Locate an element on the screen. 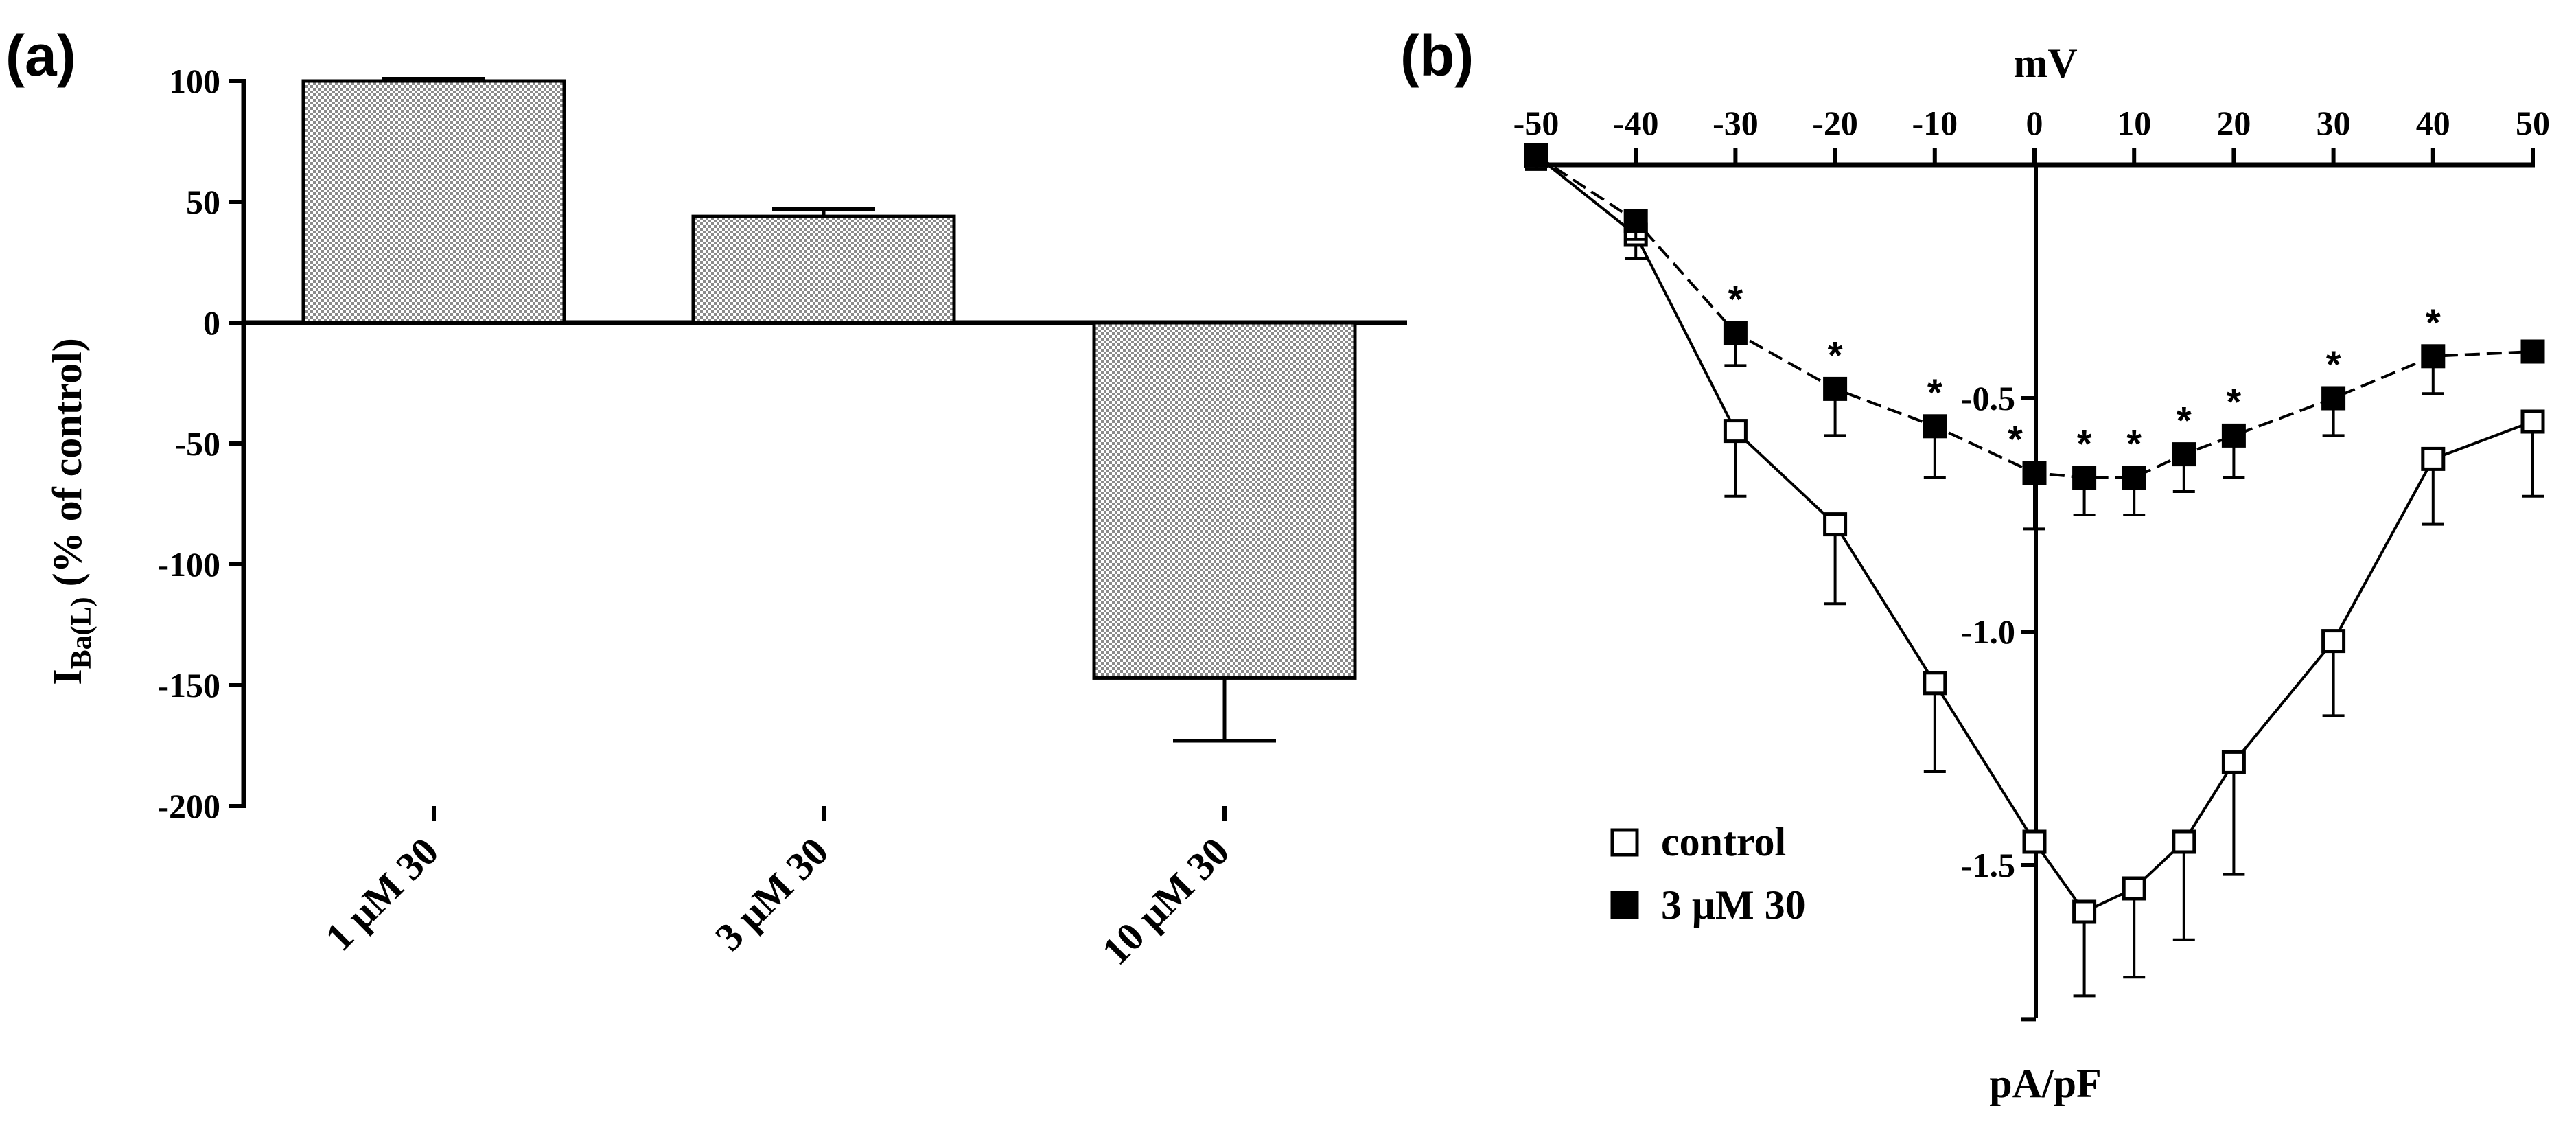 This screenshot has width=2576, height=1137. panel-a-category-label: 3 μM 30 is located at coordinates (771, 894).